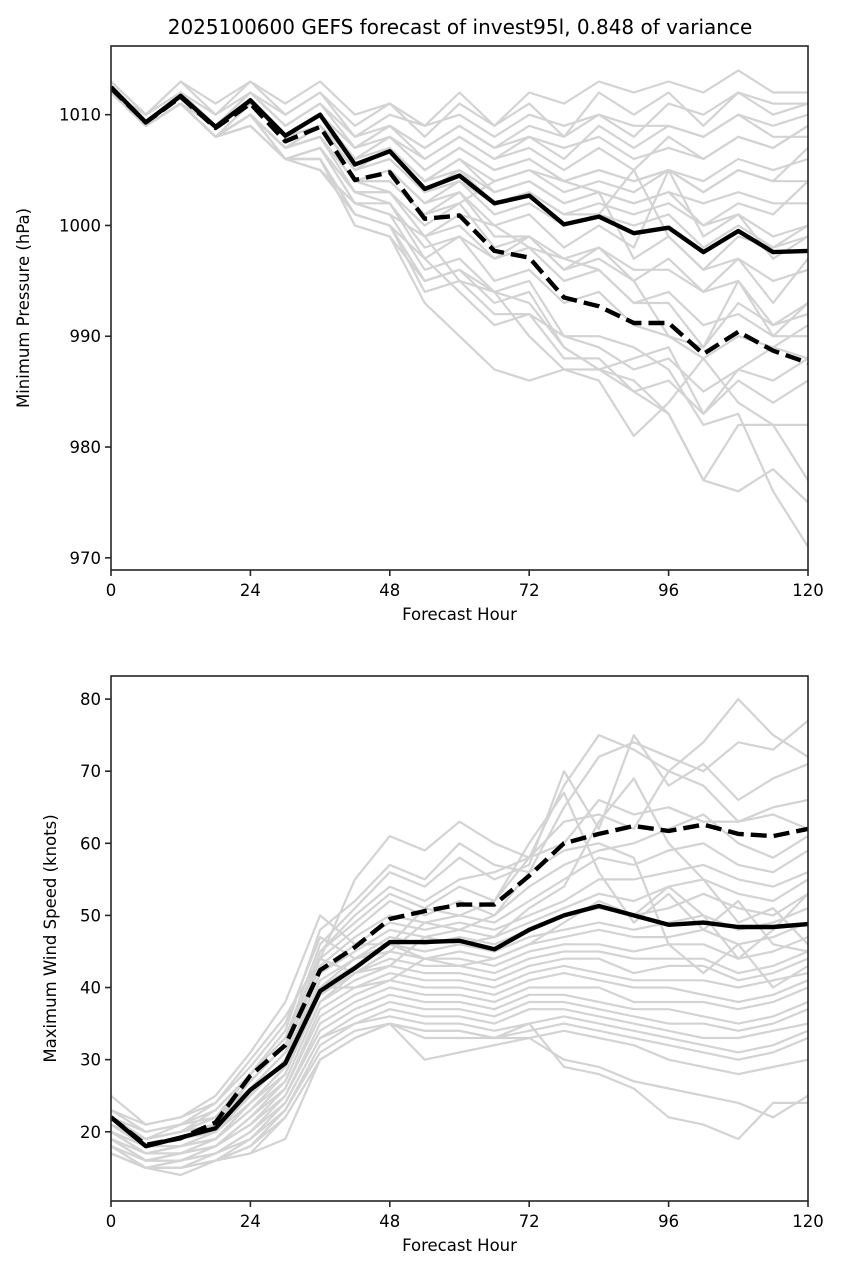  What do you see at coordinates (389, 1221) in the screenshot?
I see `wind-x-tick-label: 48` at bounding box center [389, 1221].